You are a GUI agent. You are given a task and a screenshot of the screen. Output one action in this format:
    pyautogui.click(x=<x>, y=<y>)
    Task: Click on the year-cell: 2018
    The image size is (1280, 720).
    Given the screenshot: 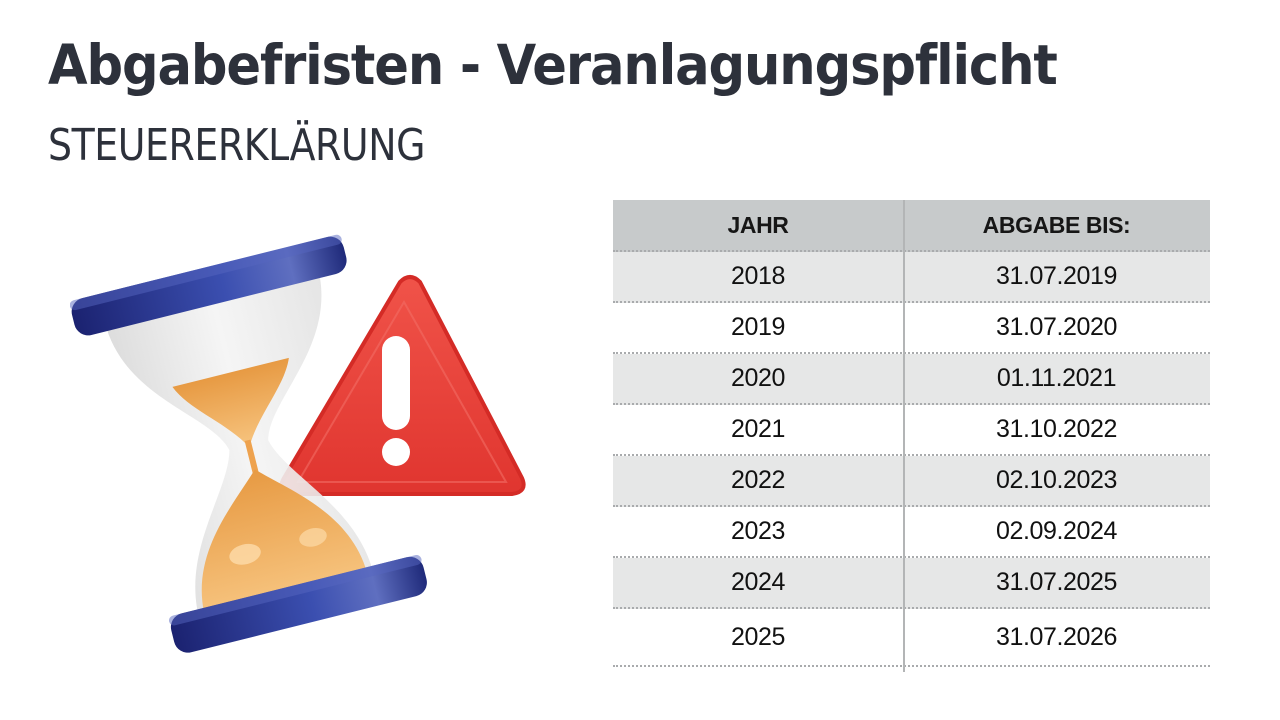 What is the action you would take?
    pyautogui.click(x=757, y=276)
    